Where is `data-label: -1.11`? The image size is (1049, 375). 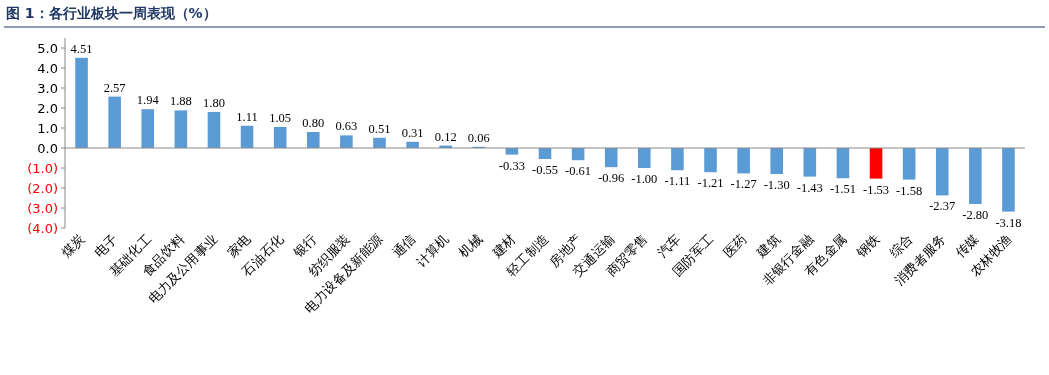
data-label: -1.11 is located at coordinates (677, 181).